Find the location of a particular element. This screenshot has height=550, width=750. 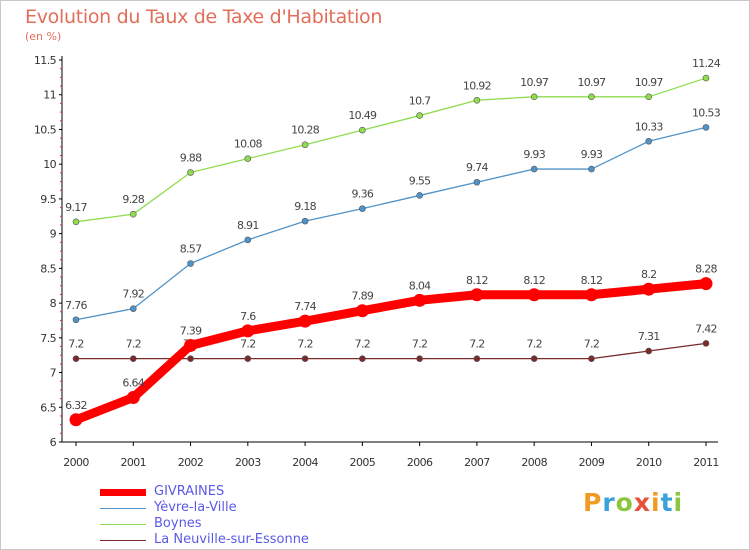

series-3: 7.27.27.27.27.27.27.27.27.27.27.317.42 is located at coordinates (393, 342).